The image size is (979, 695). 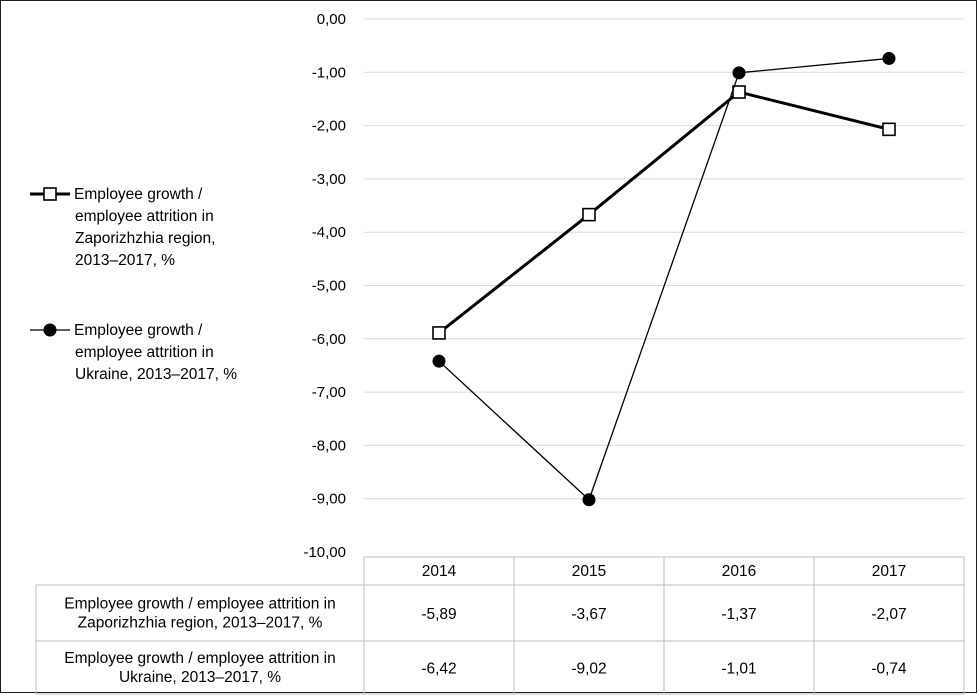 I want to click on y-tick-label: 0,00, so click(x=331, y=19).